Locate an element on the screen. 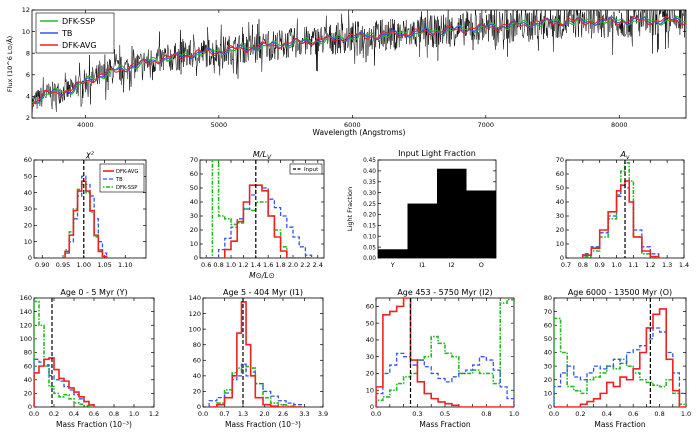  bar-i1 is located at coordinates (422, 230).